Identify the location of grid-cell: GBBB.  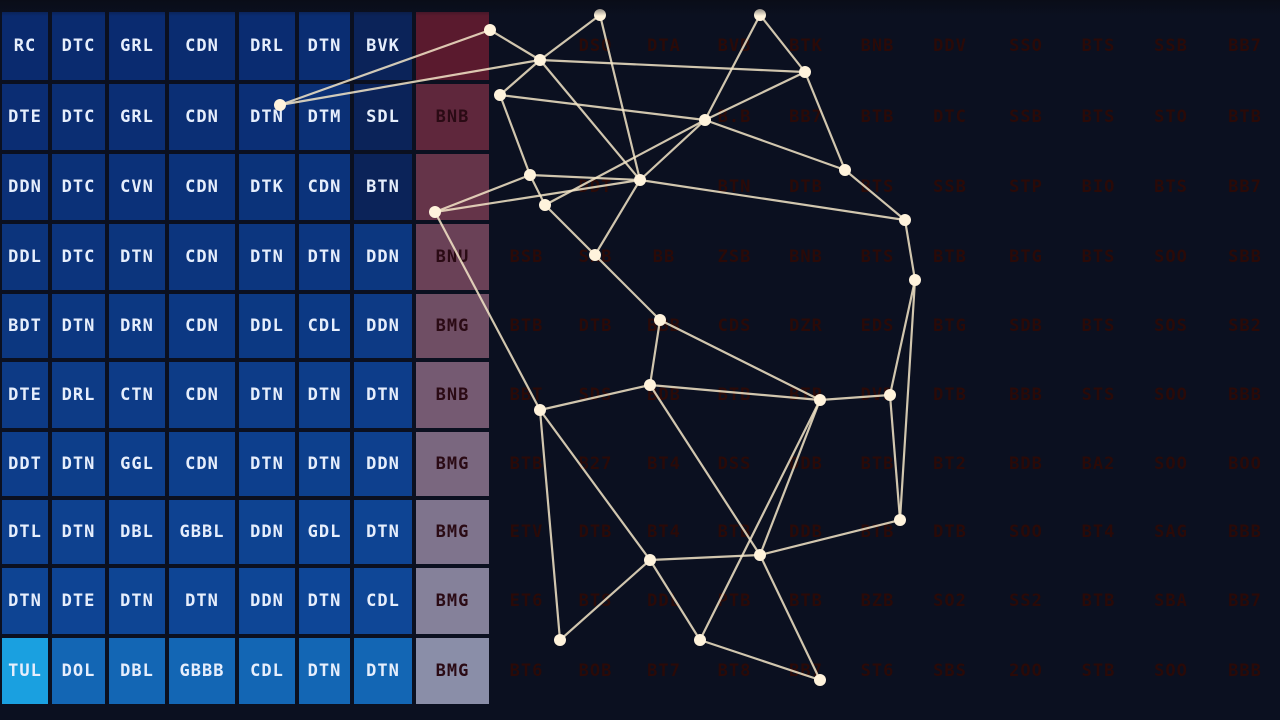
(202, 671).